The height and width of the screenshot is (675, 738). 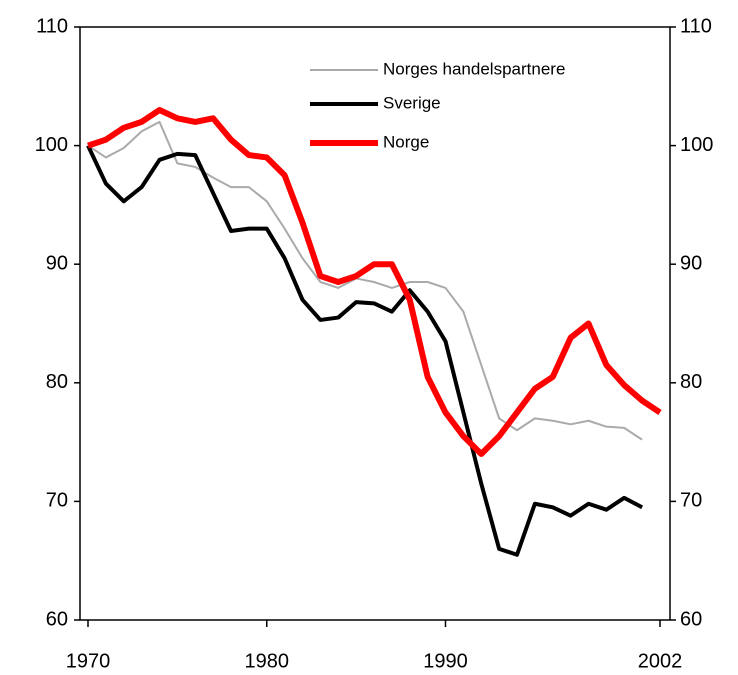 I want to click on y2-tick-label: 60, so click(x=691, y=619).